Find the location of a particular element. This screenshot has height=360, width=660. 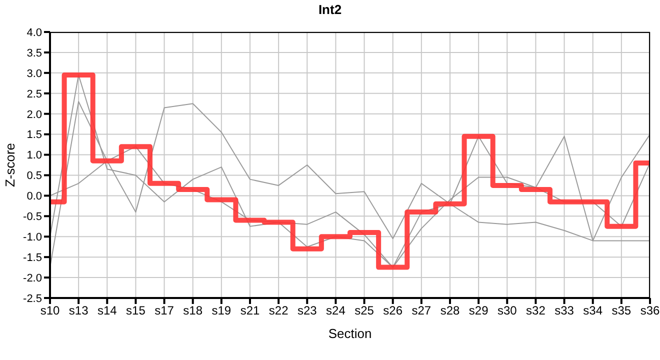

x-tick-label: s14 is located at coordinates (107, 311).